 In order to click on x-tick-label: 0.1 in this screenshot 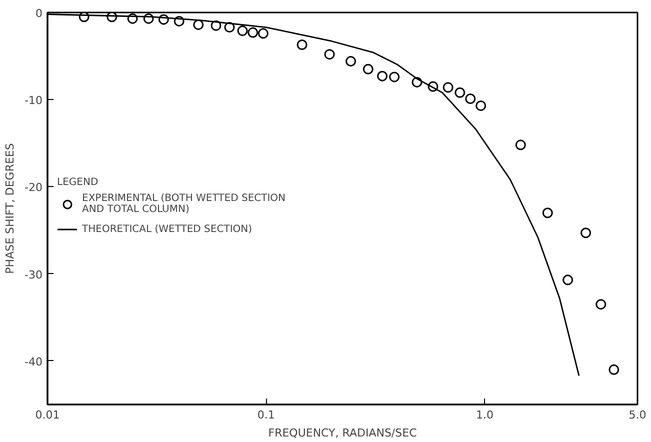, I will do `click(266, 415)`.